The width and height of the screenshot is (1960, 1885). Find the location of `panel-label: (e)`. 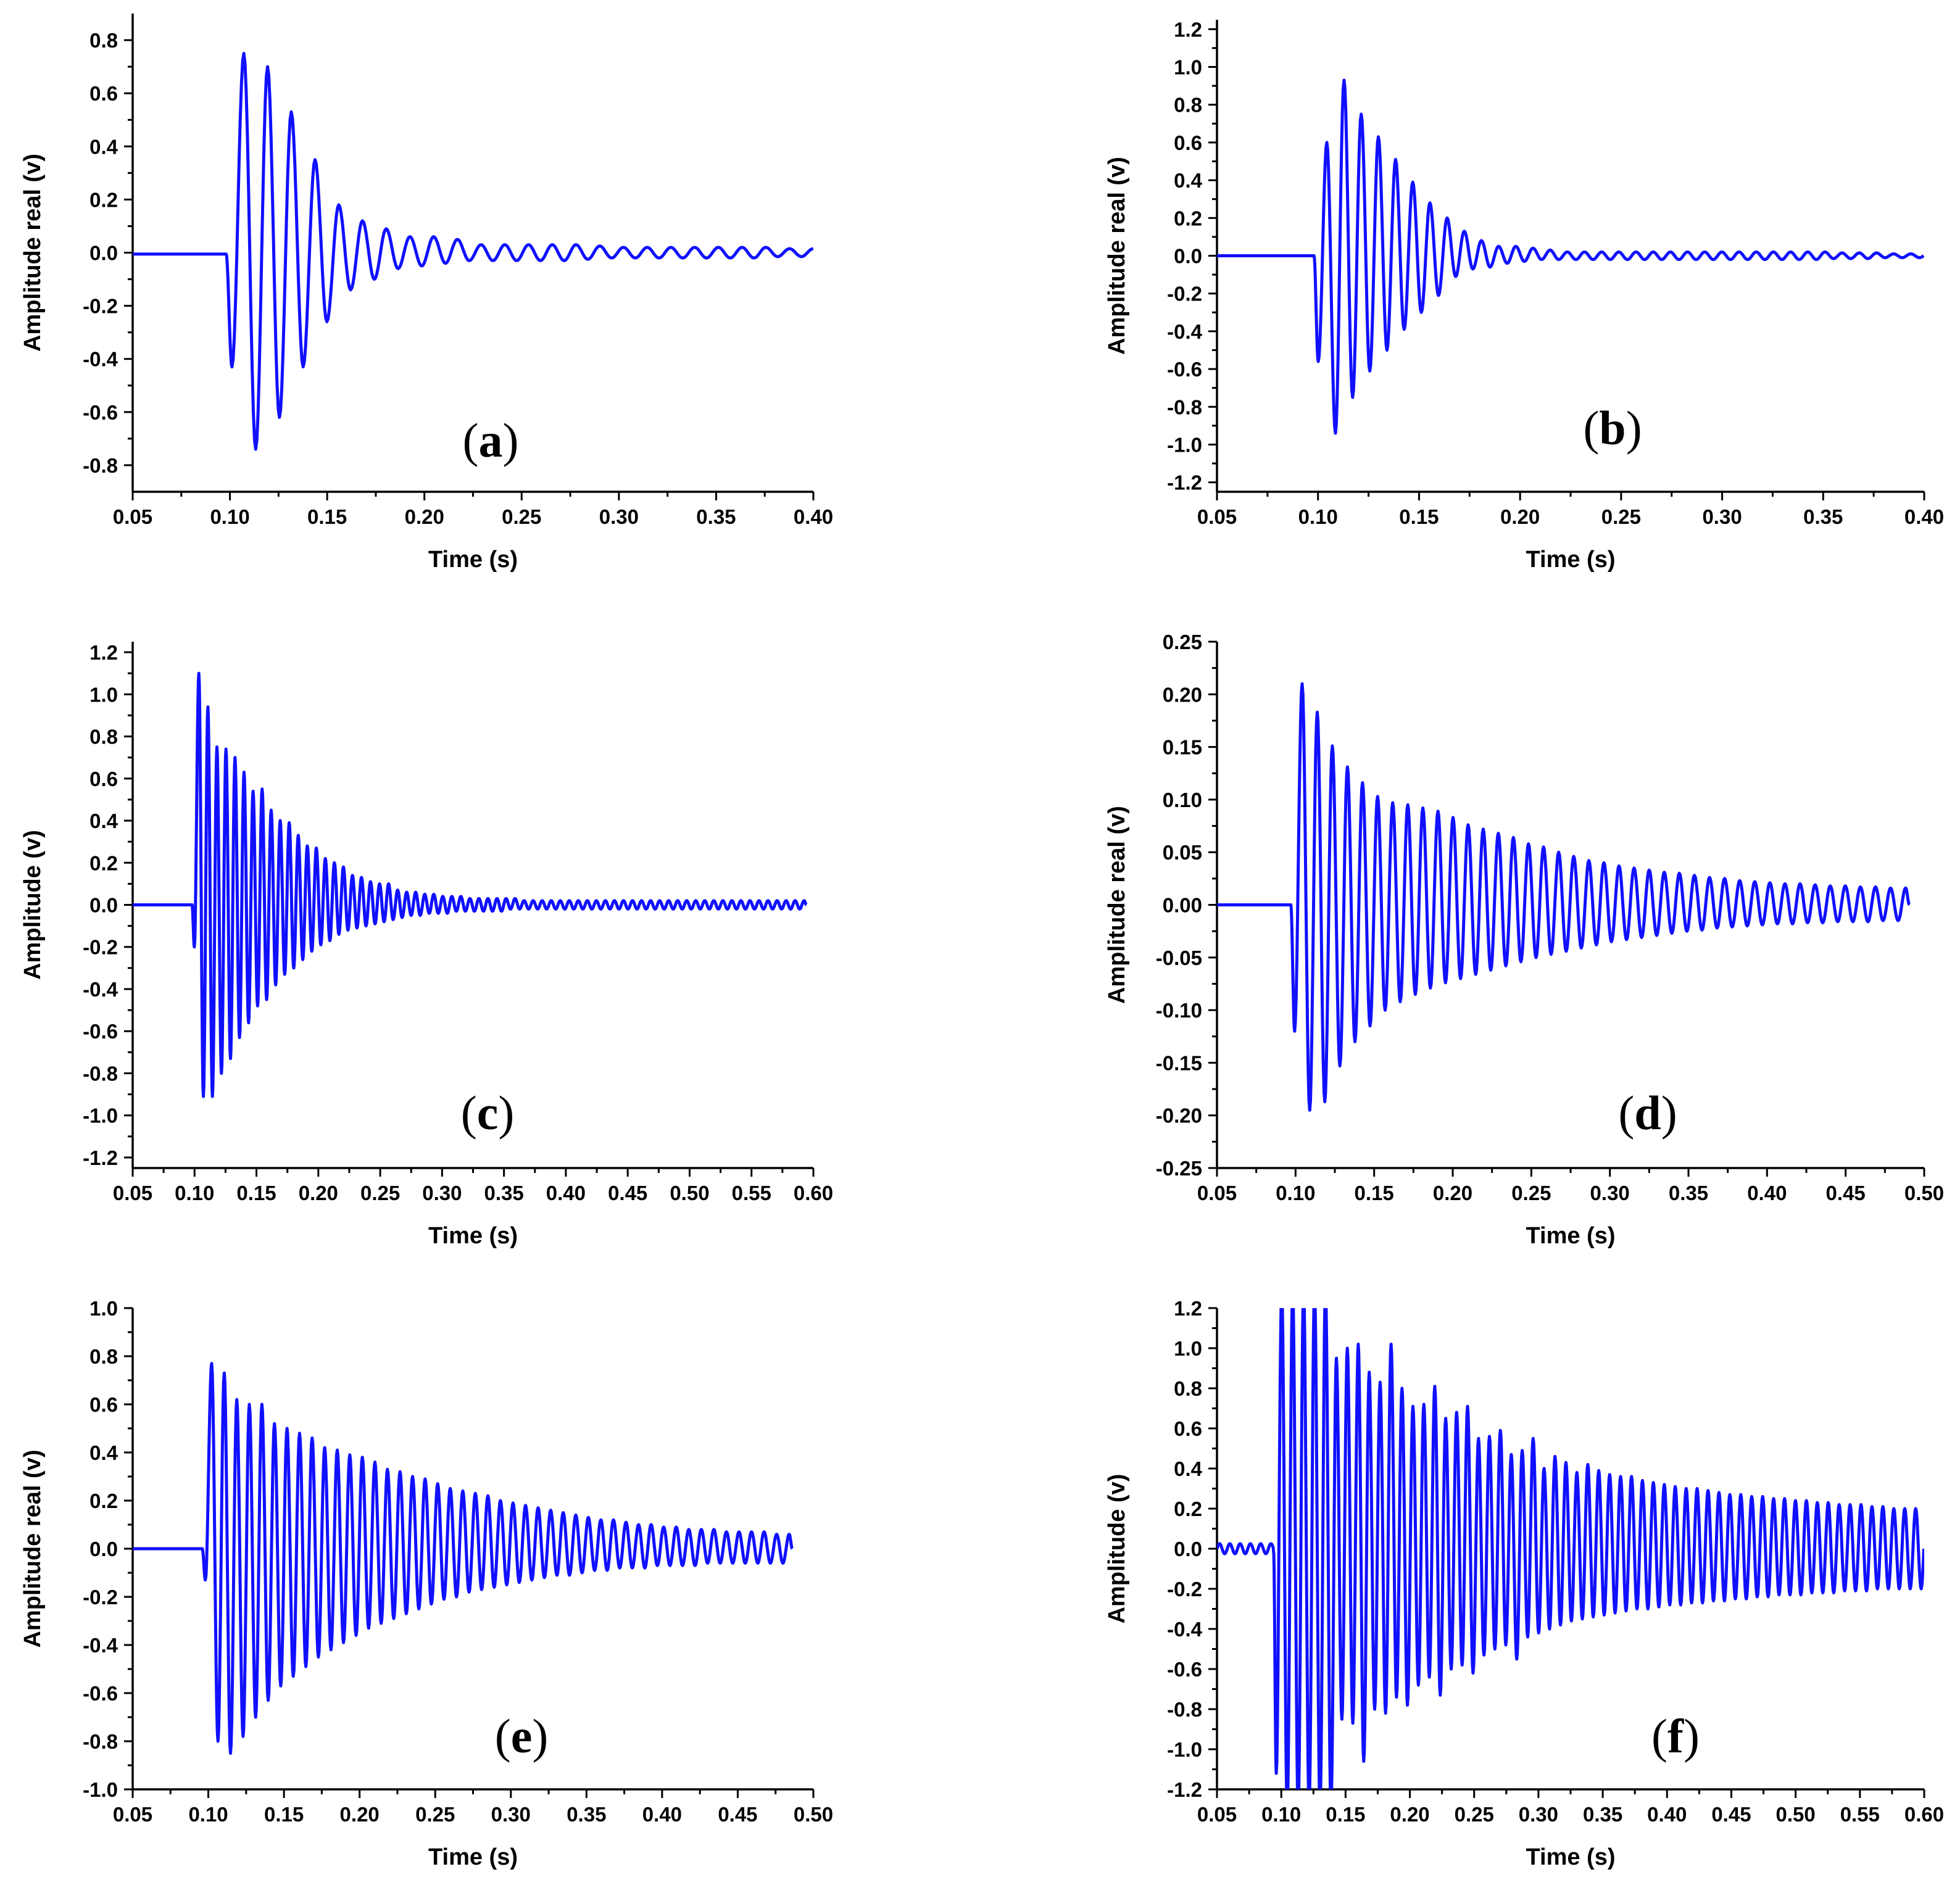

panel-label: (e) is located at coordinates (522, 1736).